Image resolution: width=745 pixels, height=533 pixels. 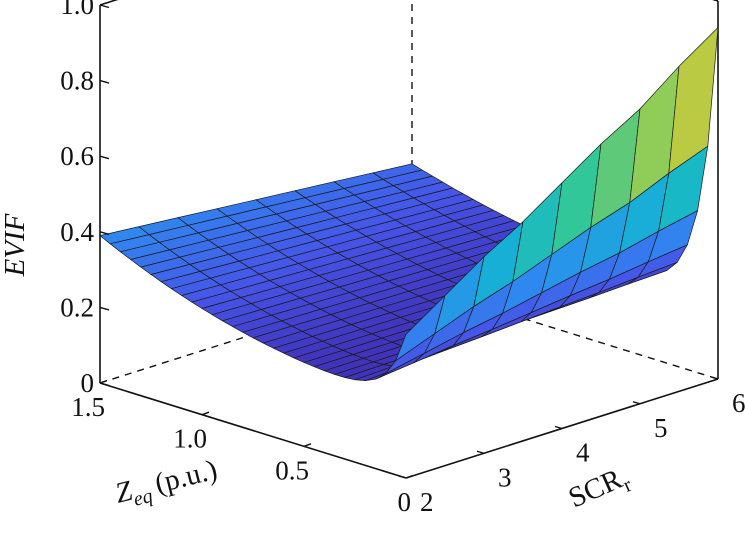 I want to click on x-tick-label: 0, so click(x=405, y=502).